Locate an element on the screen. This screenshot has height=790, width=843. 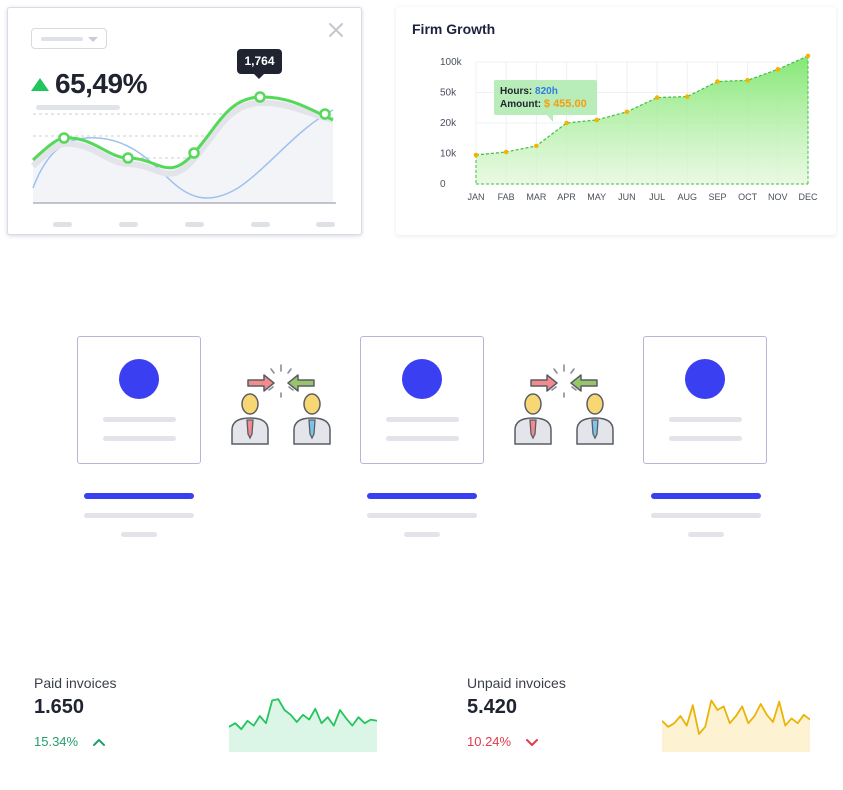
y-tick-label: 0 is located at coordinates (443, 184).